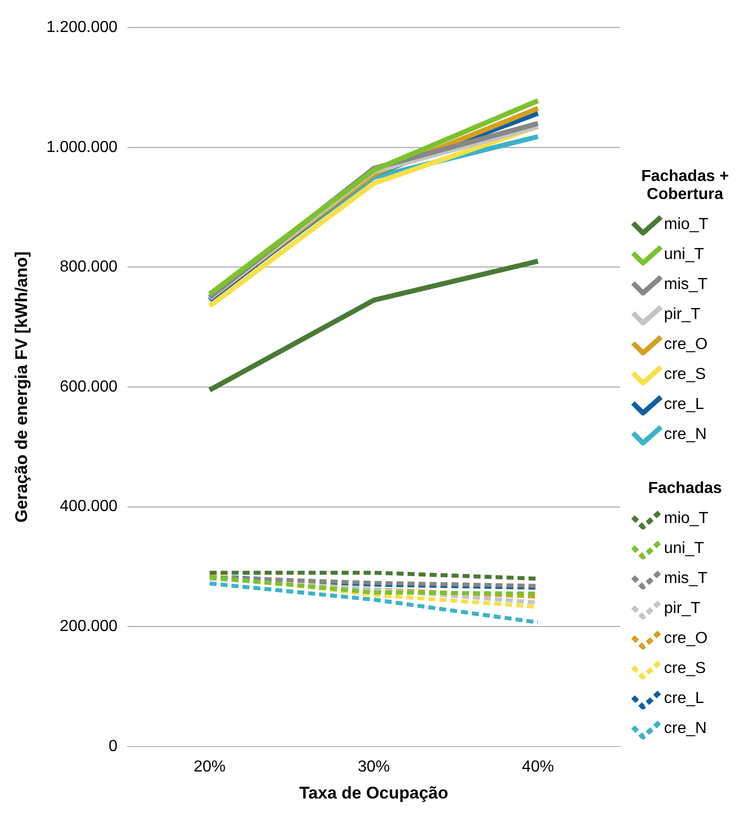  What do you see at coordinates (538, 767) in the screenshot?
I see `x-tick-label: 40%` at bounding box center [538, 767].